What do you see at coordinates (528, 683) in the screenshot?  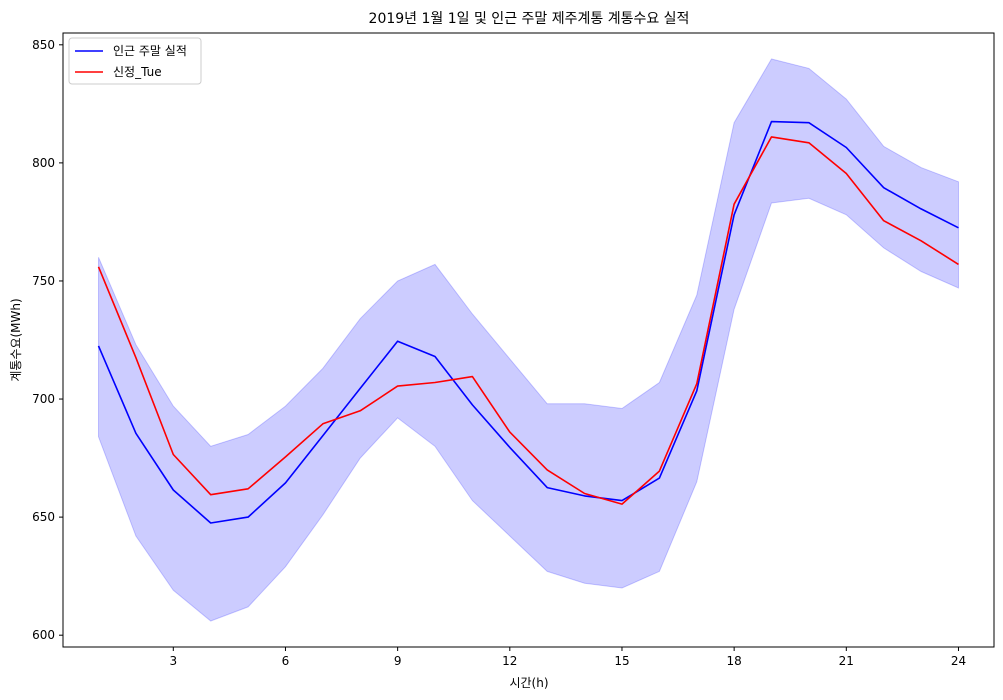 I see `x-axis-label: 시간(h)` at bounding box center [528, 683].